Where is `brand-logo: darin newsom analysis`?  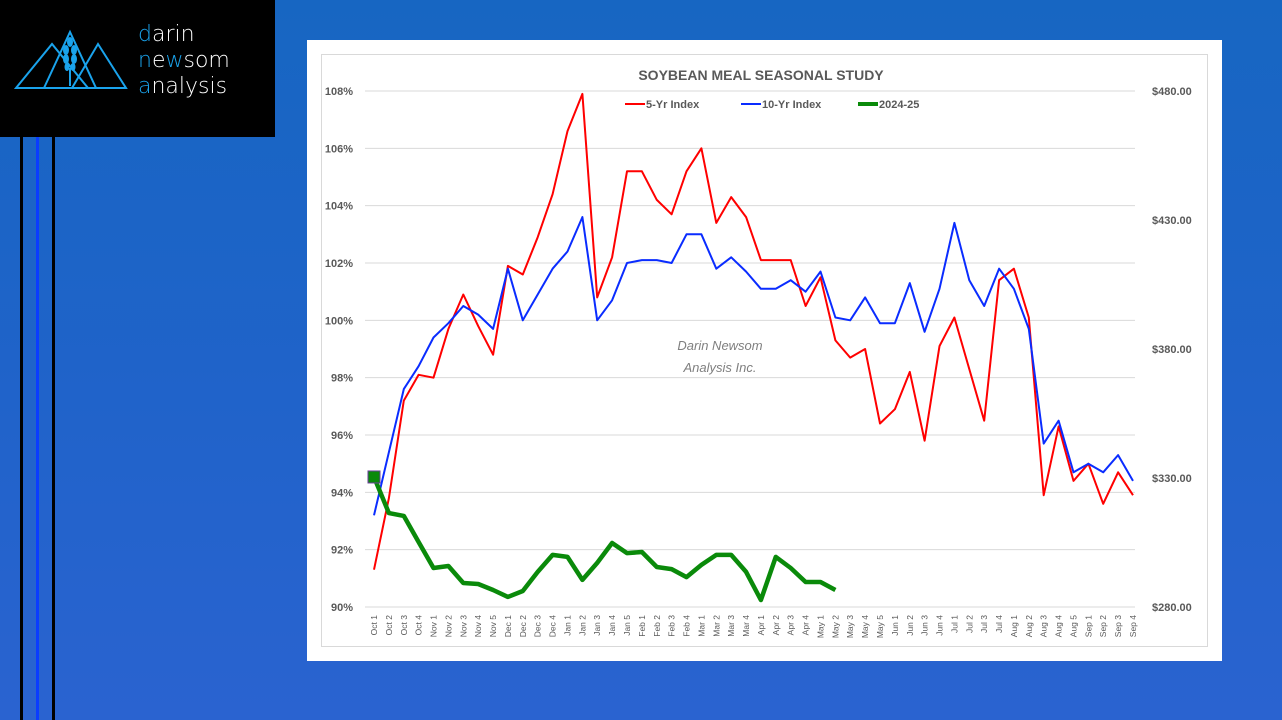
brand-logo: darin newsom analysis is located at coordinates (137, 68).